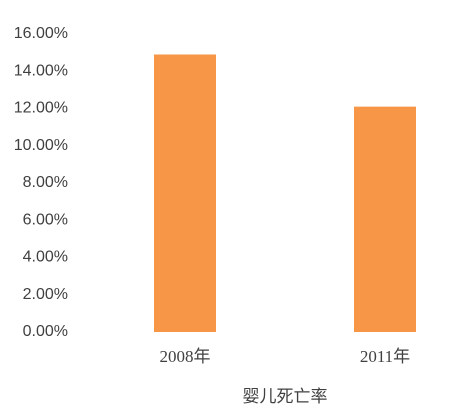  I want to click on y-tick-label: 10.00%, so click(41, 145).